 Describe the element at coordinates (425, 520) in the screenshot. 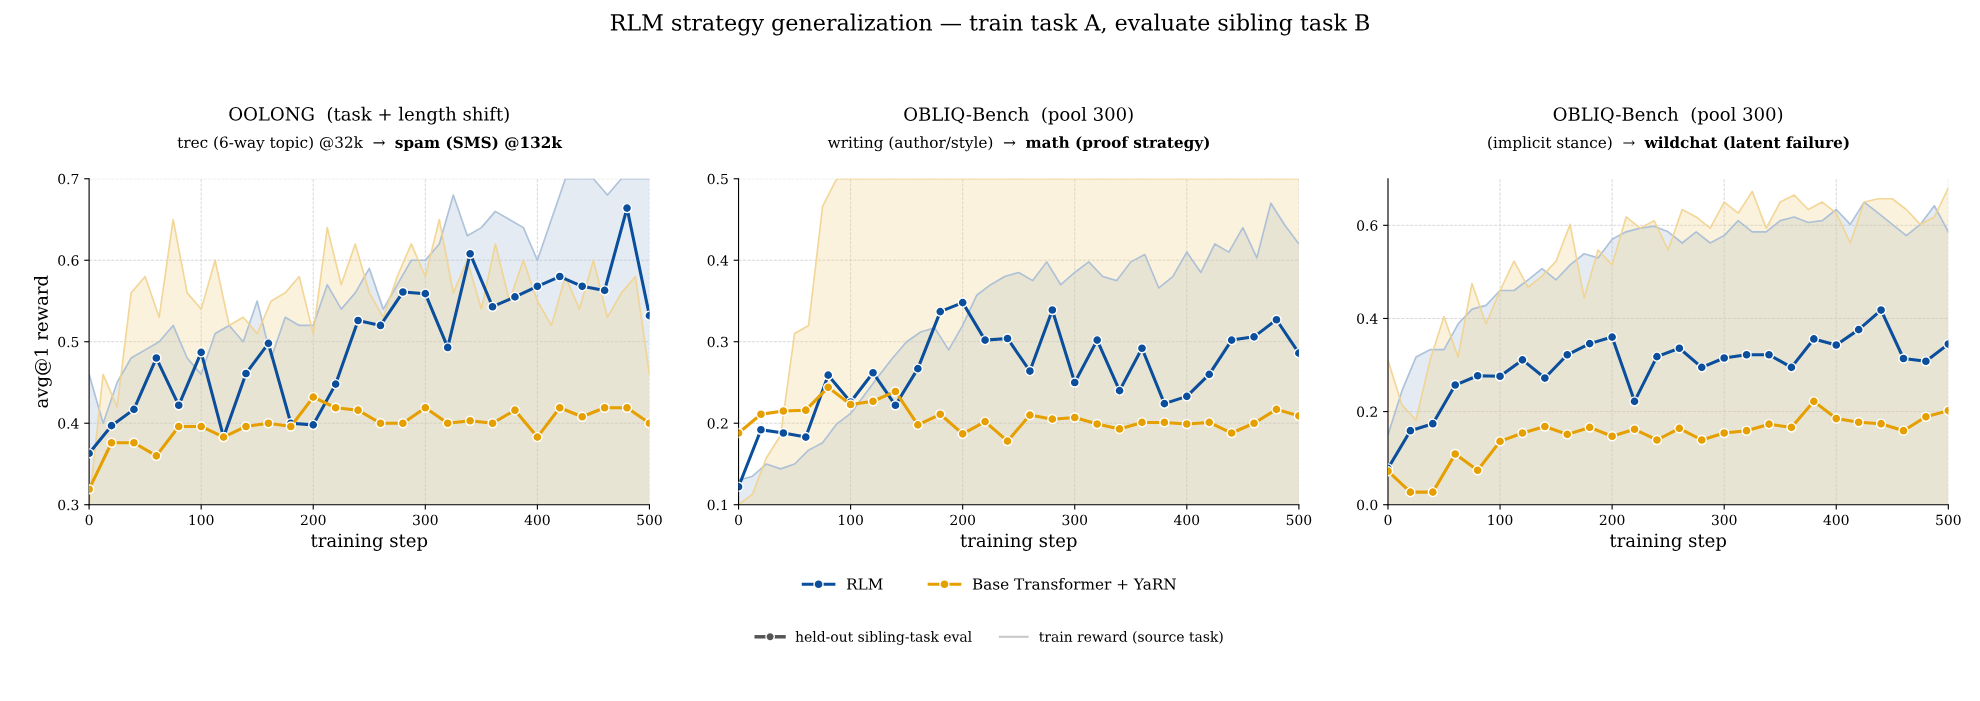

I see `x-tick-label: 300` at that location.